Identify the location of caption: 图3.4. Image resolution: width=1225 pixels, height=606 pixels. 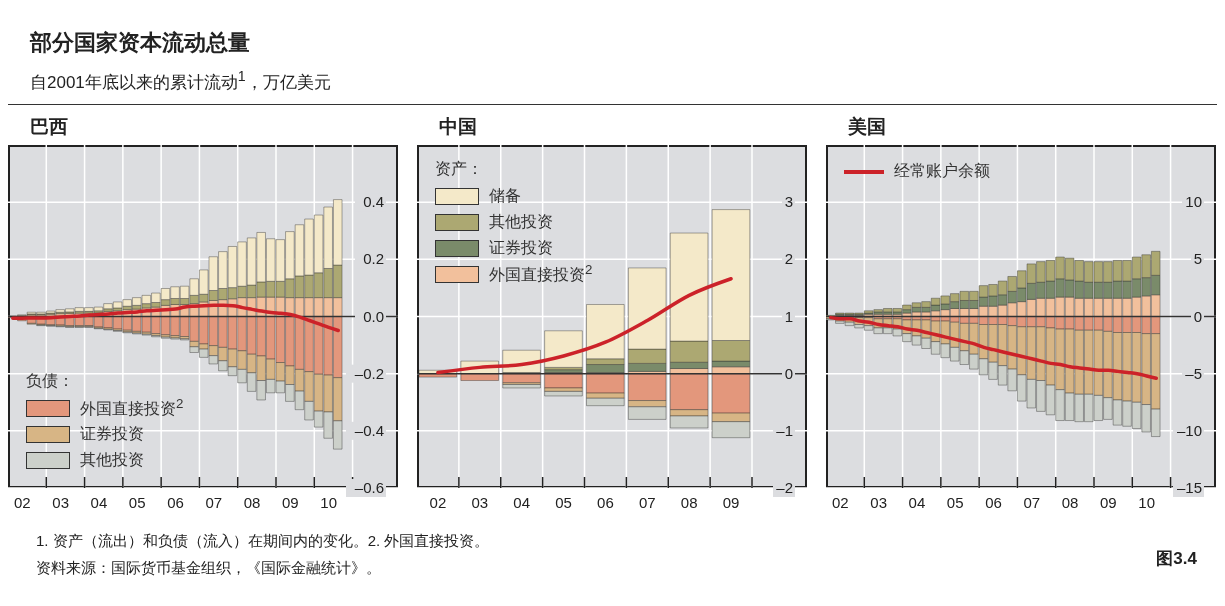
(1176, 558).